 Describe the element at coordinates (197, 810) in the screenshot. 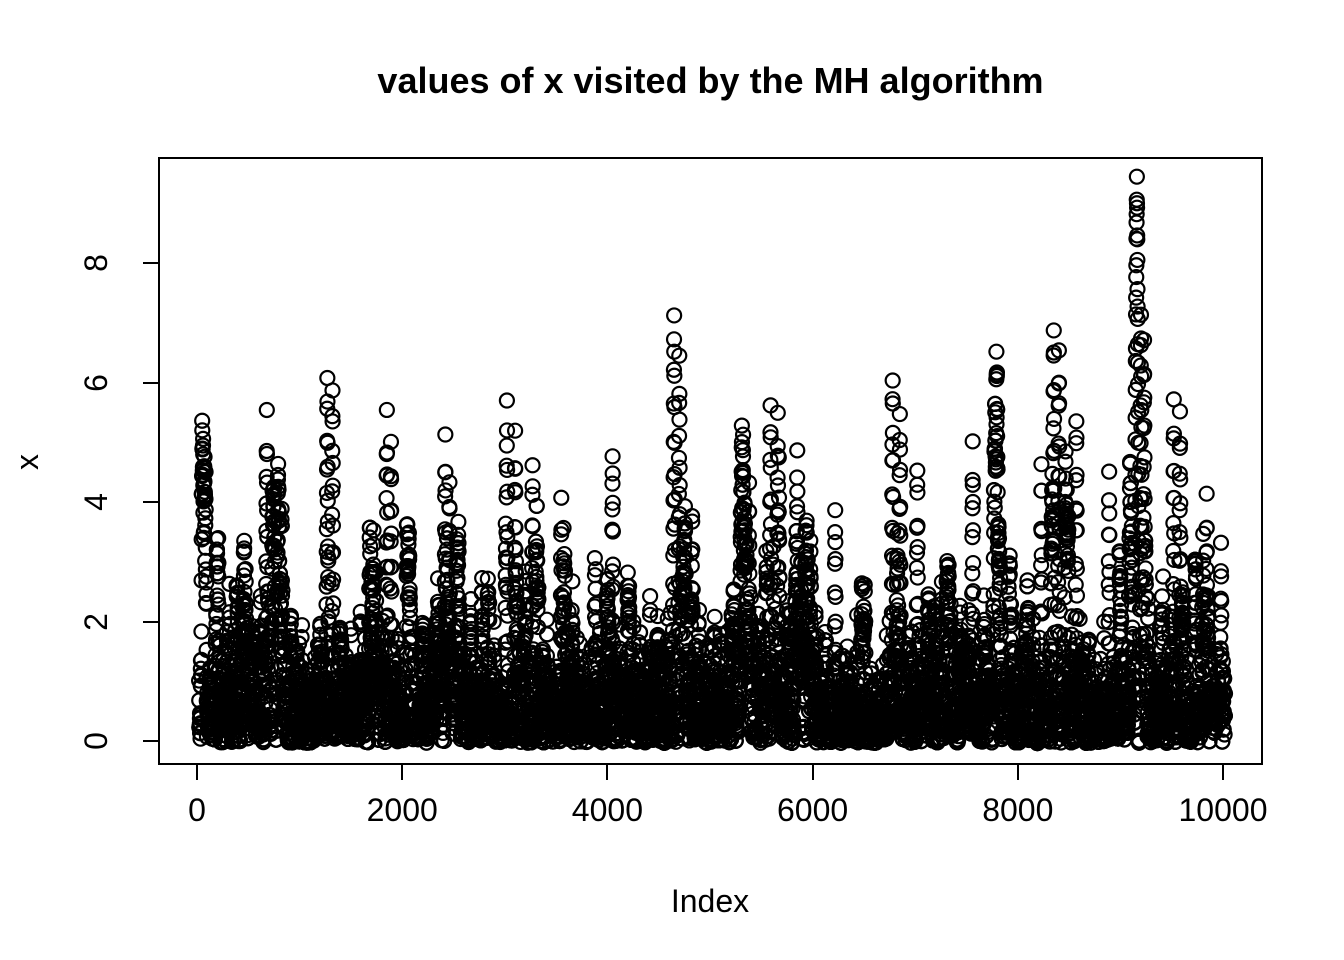

I see `x-tick-label: 0` at that location.